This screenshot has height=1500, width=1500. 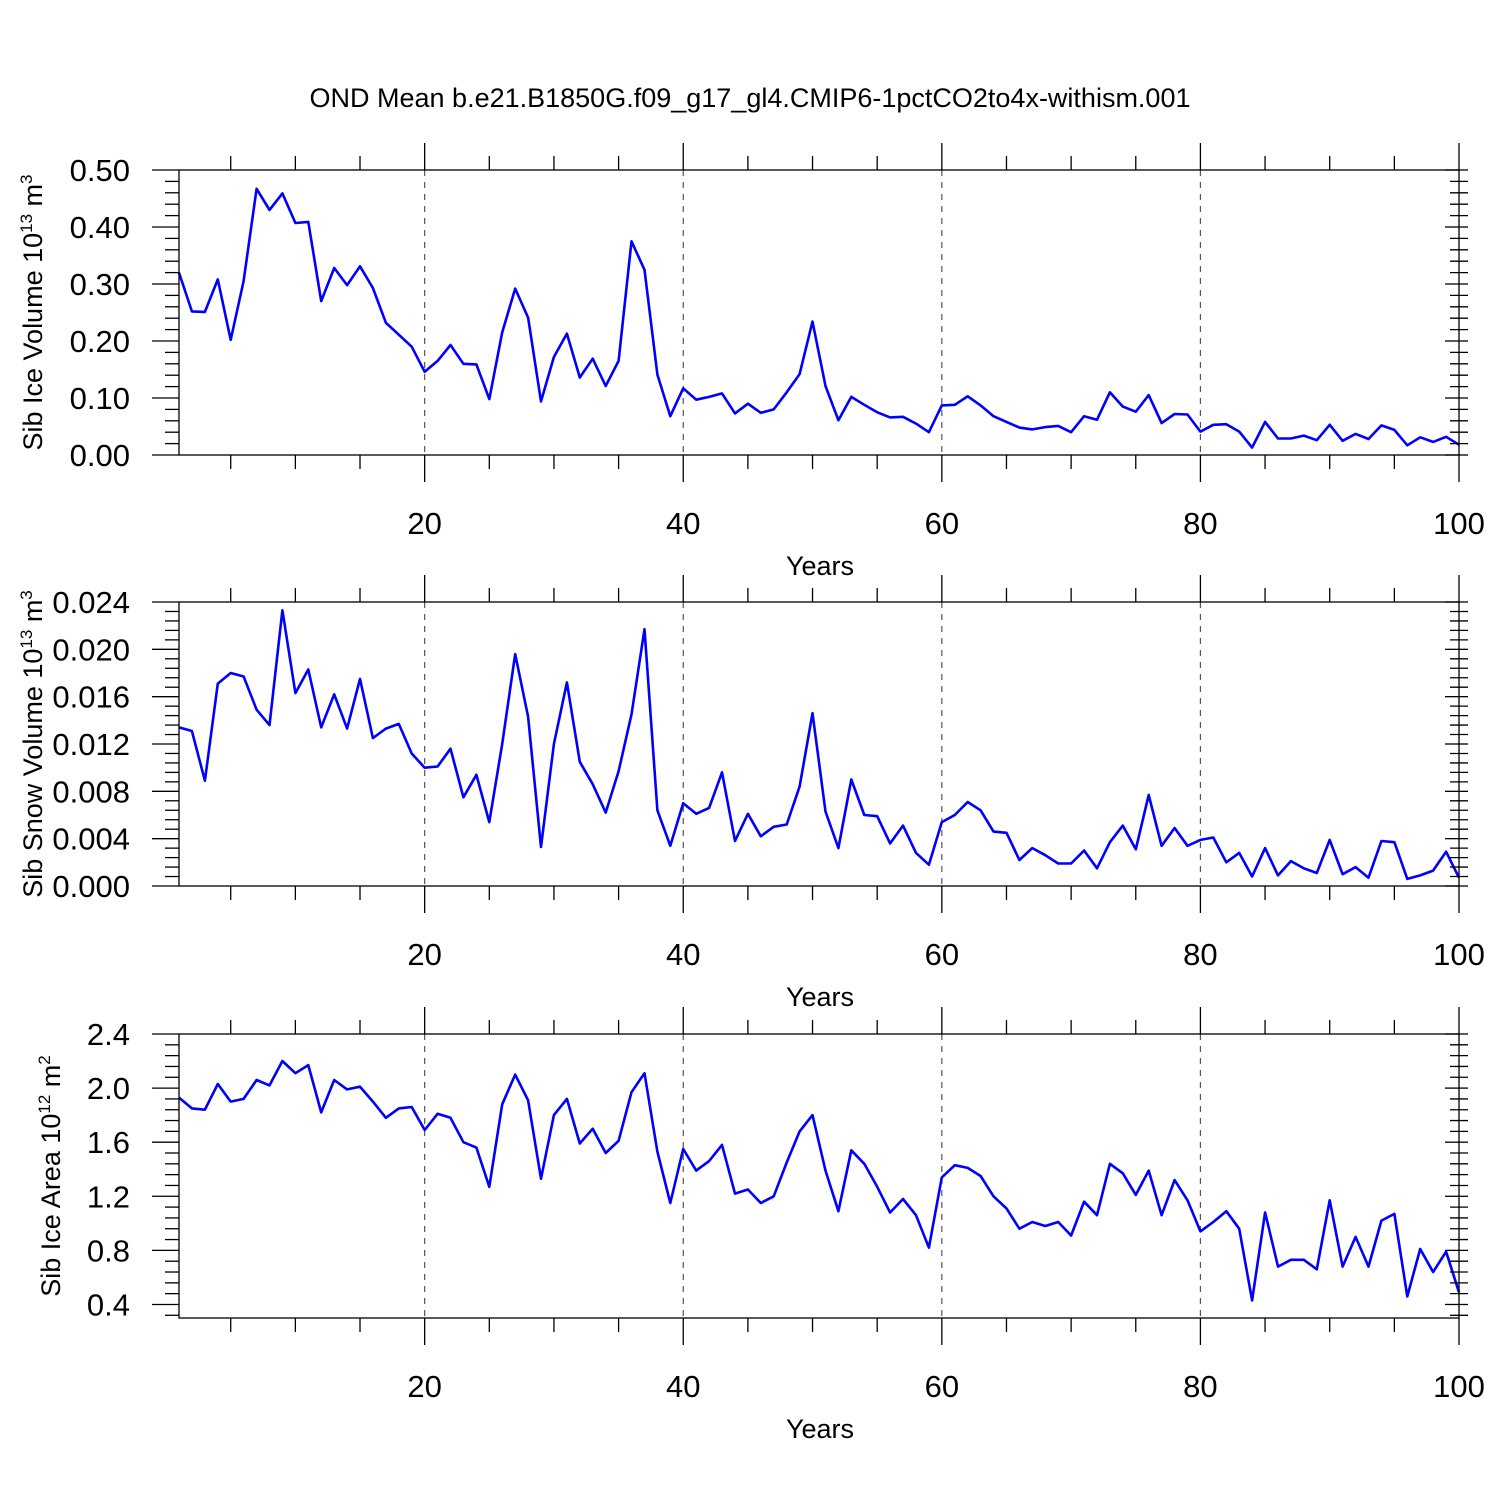 What do you see at coordinates (108, 1304) in the screenshot?
I see `y-tick-label: 0.4` at bounding box center [108, 1304].